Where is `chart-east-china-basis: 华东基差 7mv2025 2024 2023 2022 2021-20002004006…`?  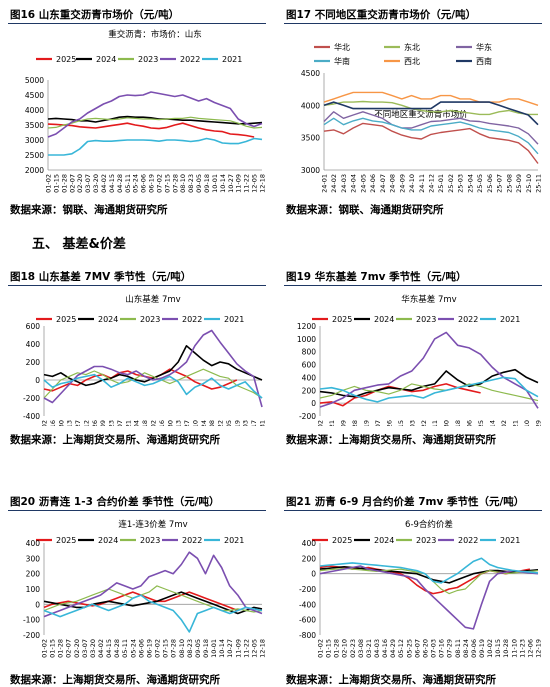
chart-east-china-basis: 华东基差 7mv2025 2024 2023 2022 2021-20002004006… is located at coordinates (415, 357).